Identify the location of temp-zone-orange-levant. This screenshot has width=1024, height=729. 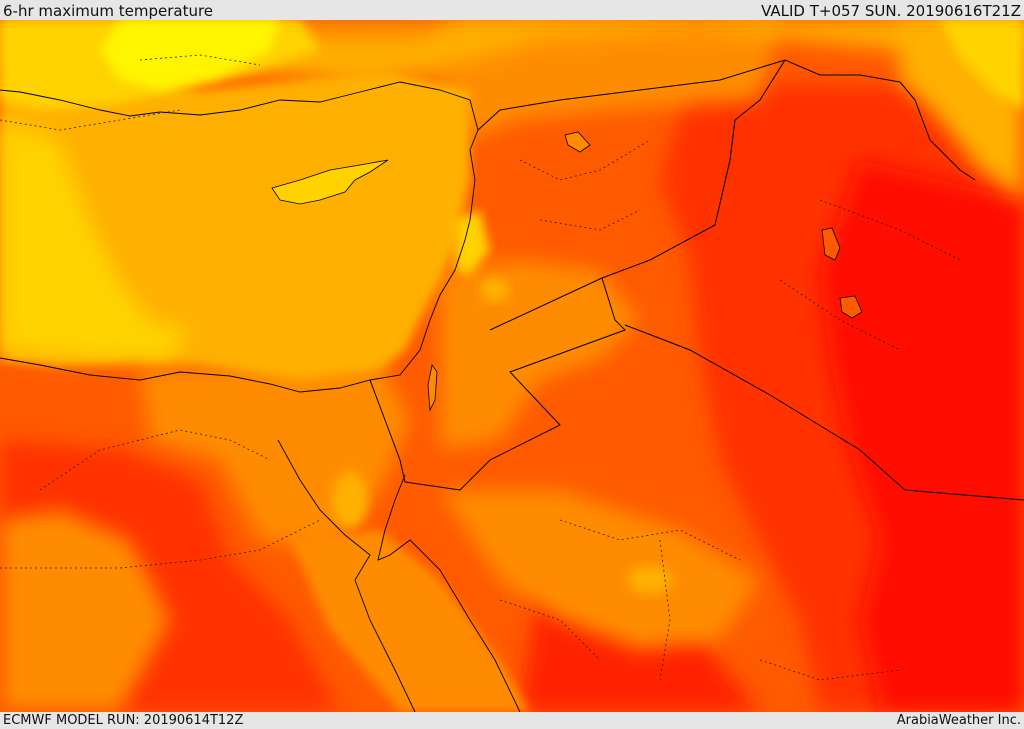
(540, 355).